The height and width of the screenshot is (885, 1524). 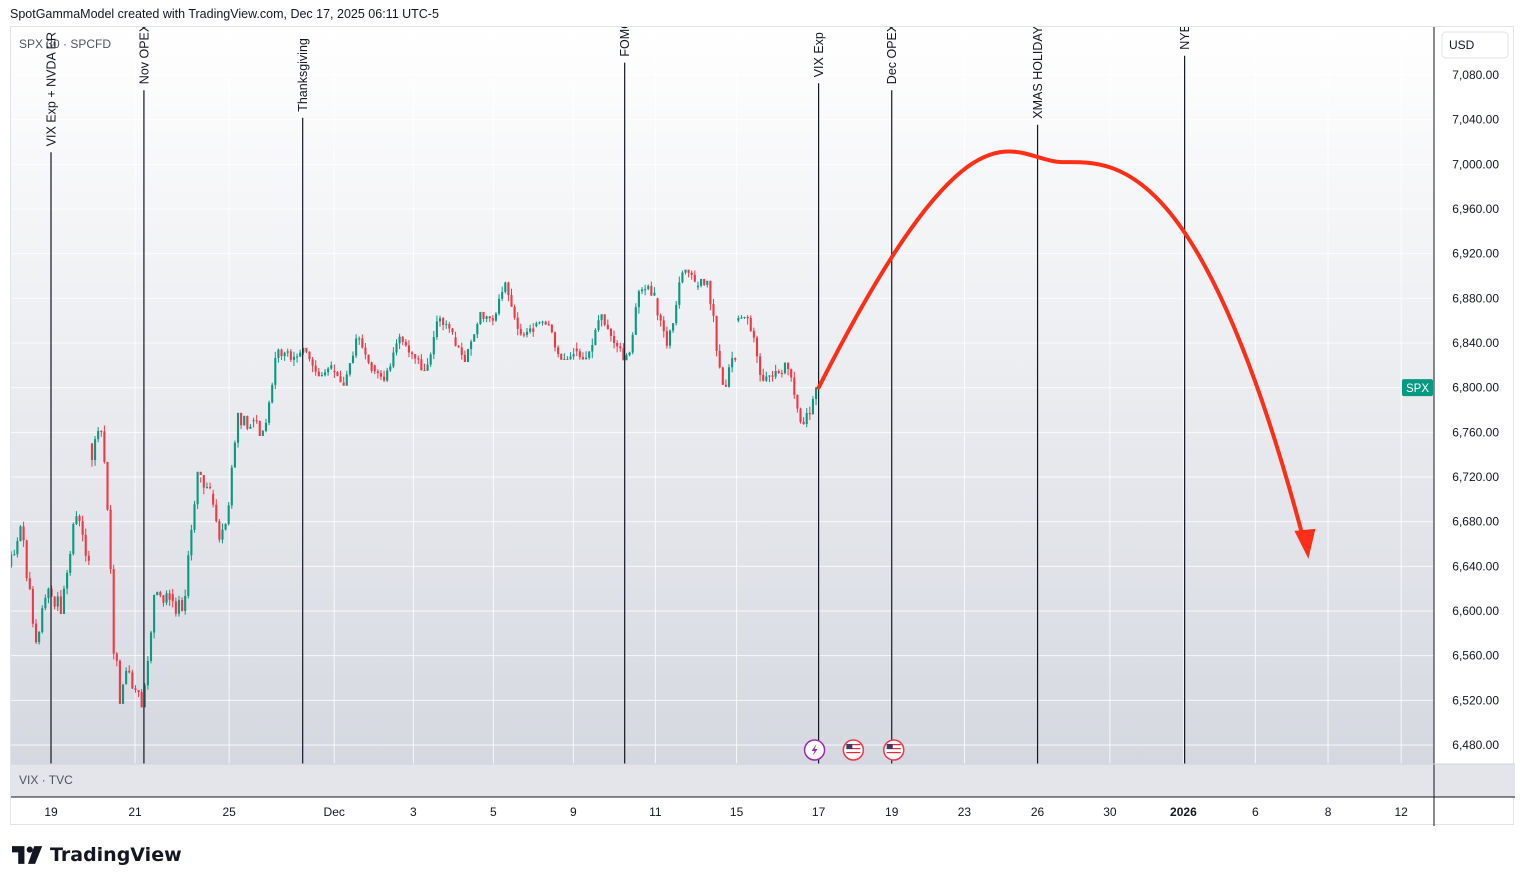 What do you see at coordinates (1110, 812) in the screenshot?
I see `time-tick-label: 30` at bounding box center [1110, 812].